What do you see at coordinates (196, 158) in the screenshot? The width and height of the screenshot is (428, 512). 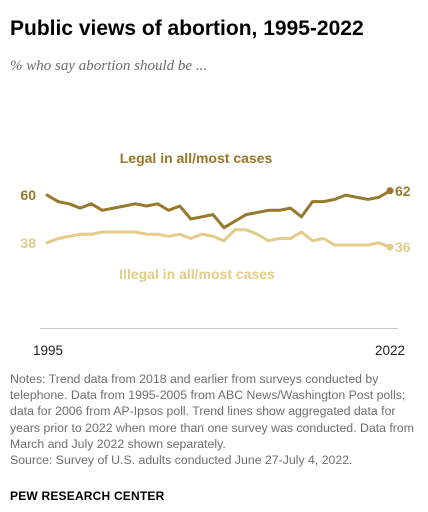 I see `series-label-legal: Legal in all/most cases` at bounding box center [196, 158].